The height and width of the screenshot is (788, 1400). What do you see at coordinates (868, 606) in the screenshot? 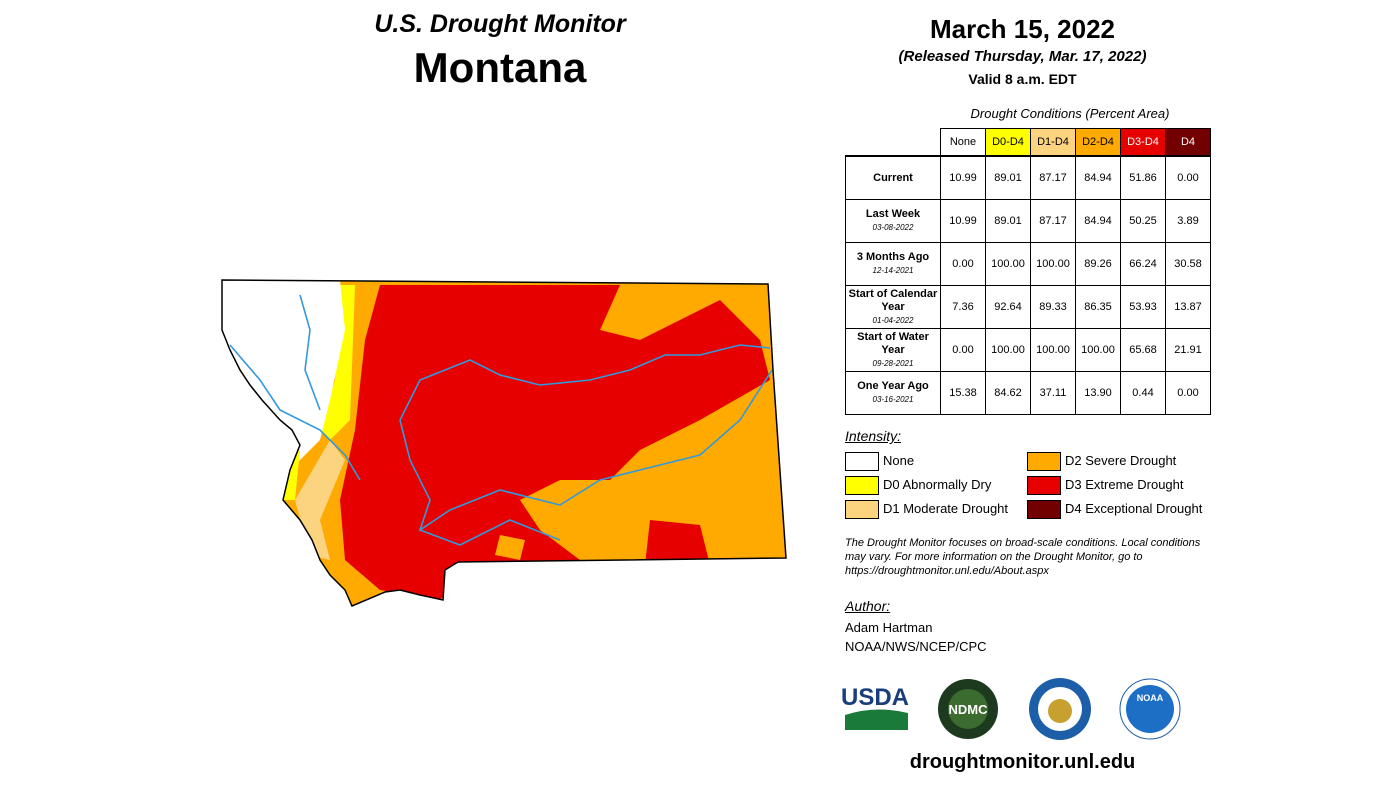
I see `author-label: Author:` at bounding box center [868, 606].